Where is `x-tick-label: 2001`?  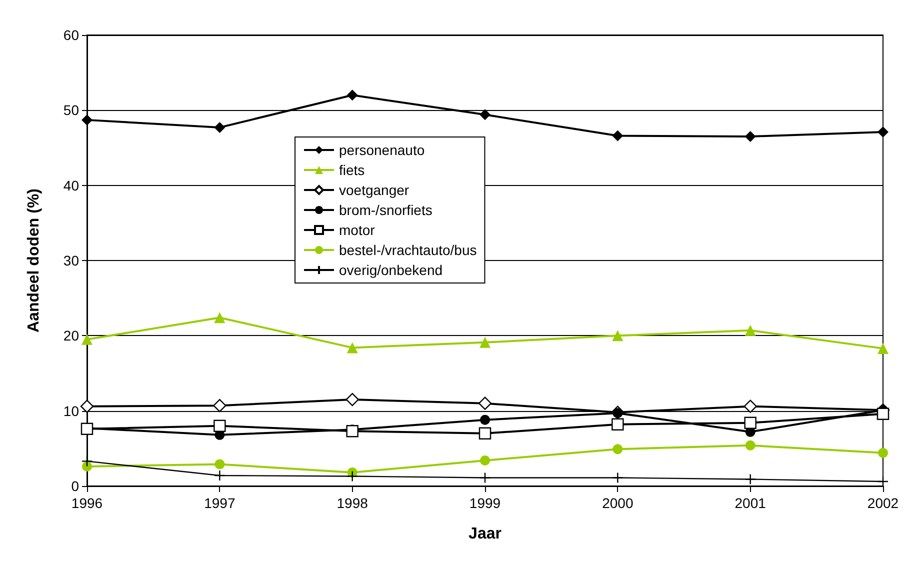
x-tick-label: 2001 is located at coordinates (750, 503).